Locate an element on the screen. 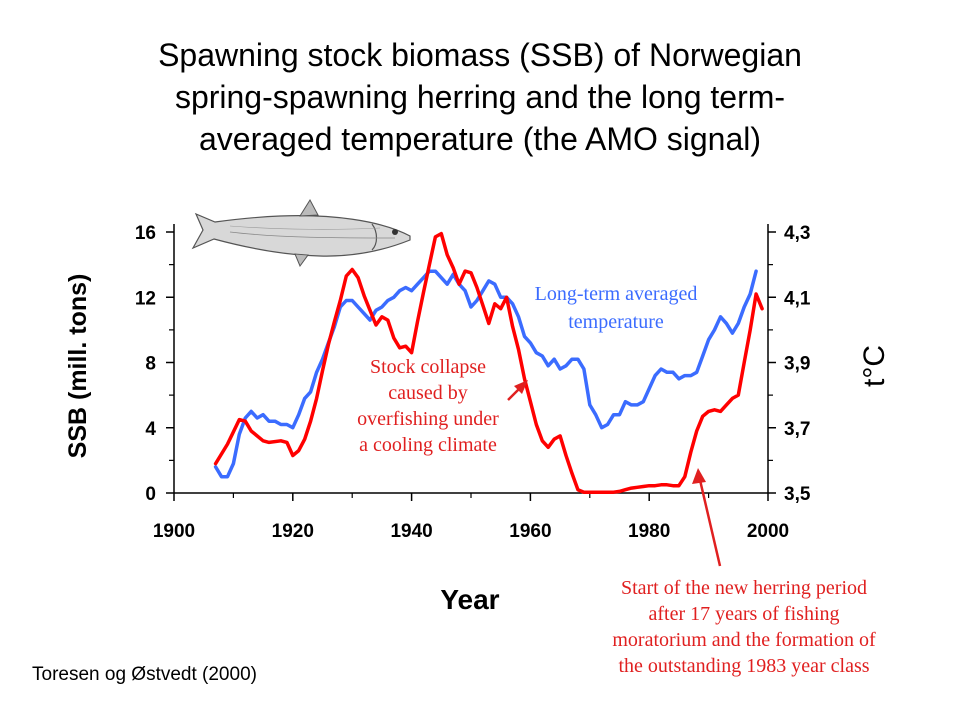 This screenshot has height=720, width=960. annotation-temperature-line-2: temperature is located at coordinates (616, 322).